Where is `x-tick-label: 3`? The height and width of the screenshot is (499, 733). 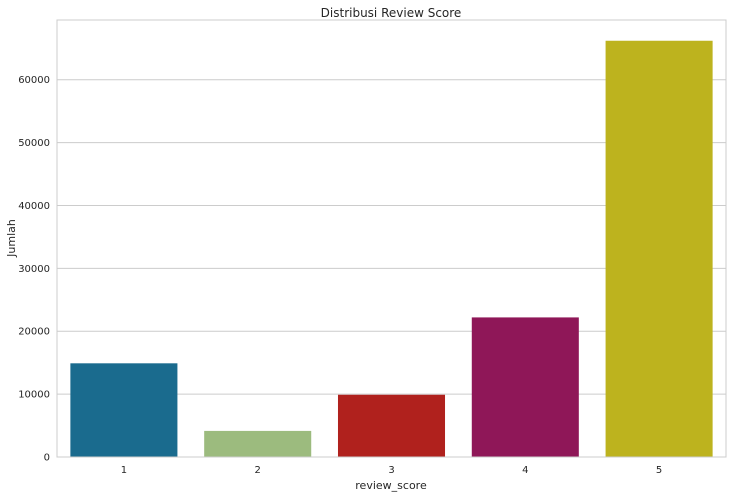
x-tick-label: 3 is located at coordinates (391, 470).